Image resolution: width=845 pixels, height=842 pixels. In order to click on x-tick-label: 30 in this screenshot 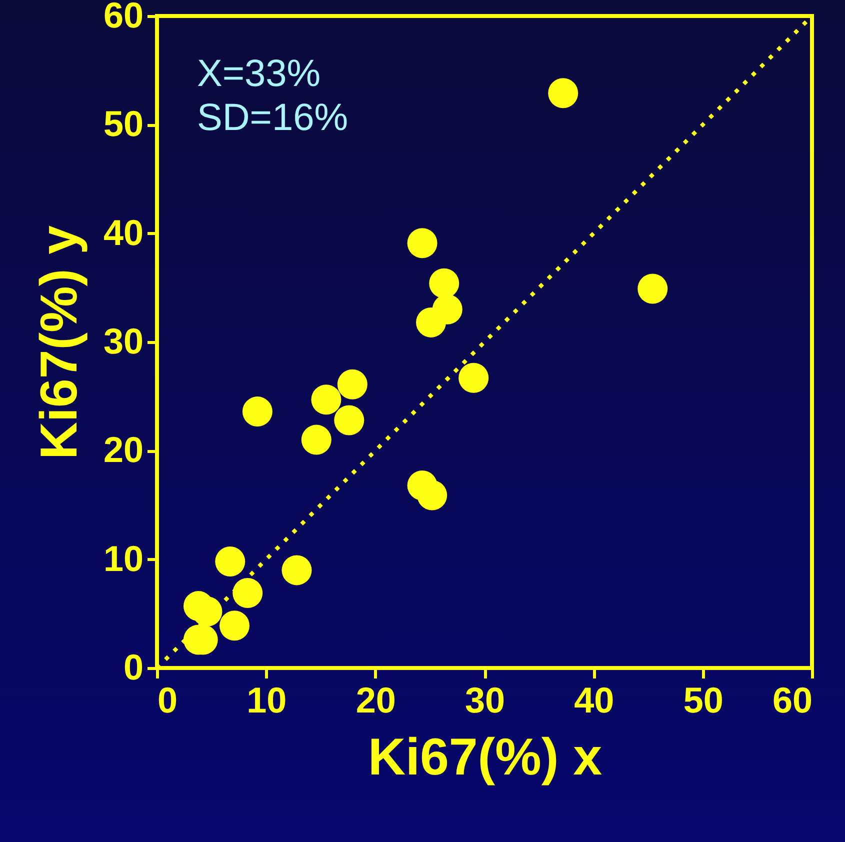, I will do `click(485, 700)`.